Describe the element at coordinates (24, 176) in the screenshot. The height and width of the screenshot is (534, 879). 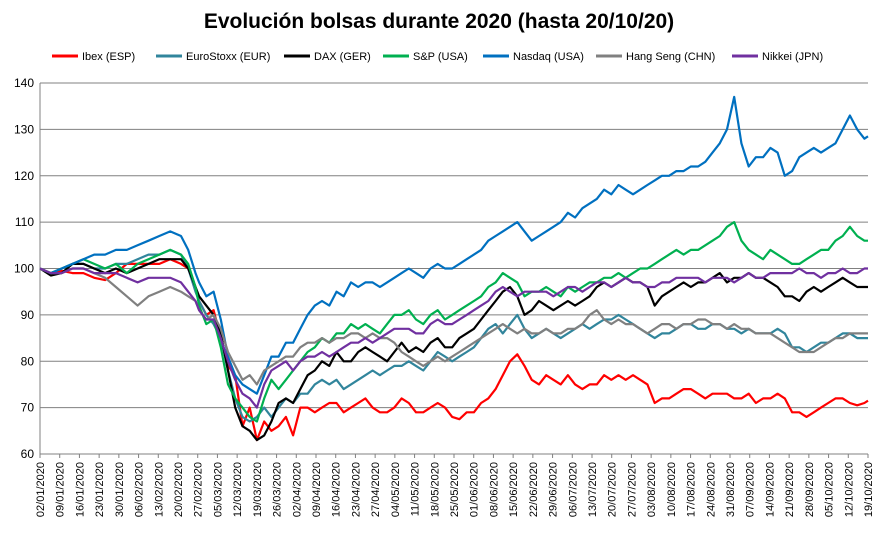
I see `y-tick-label: 120` at that location.